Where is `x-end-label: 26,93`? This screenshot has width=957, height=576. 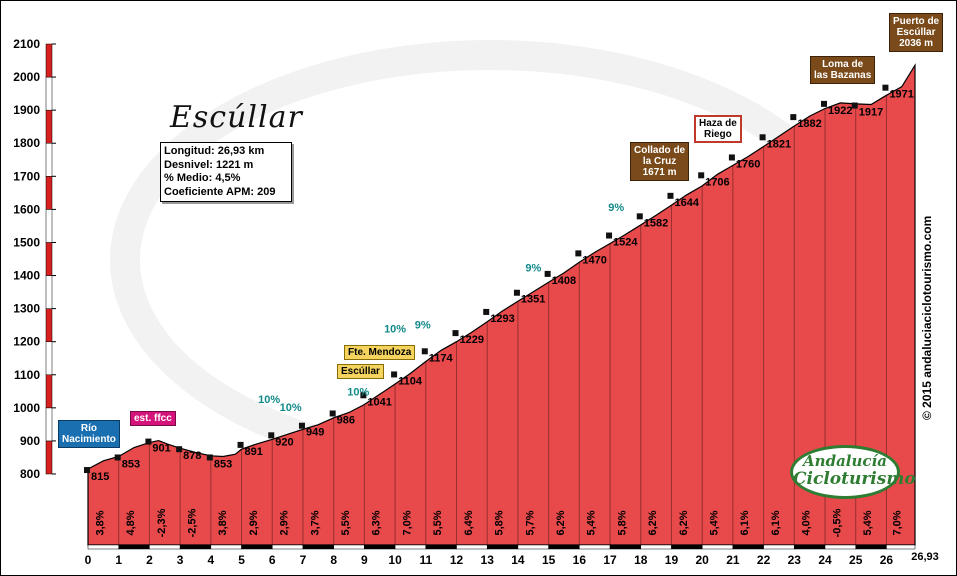 x-end-label: 26,93 is located at coordinates (925, 557).